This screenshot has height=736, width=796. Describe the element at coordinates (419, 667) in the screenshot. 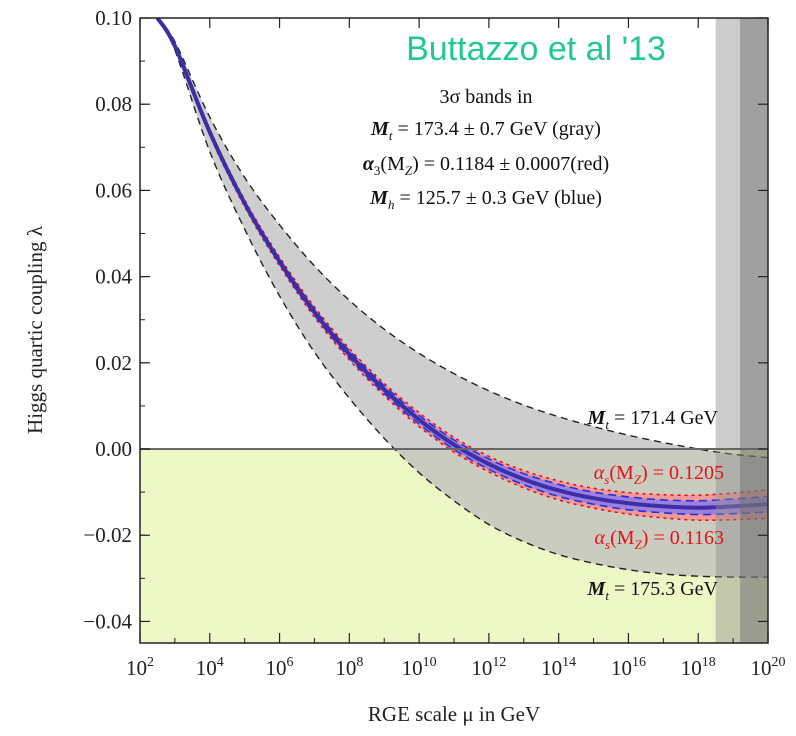

I see `x-tick-label: 10¹⁰` at that location.